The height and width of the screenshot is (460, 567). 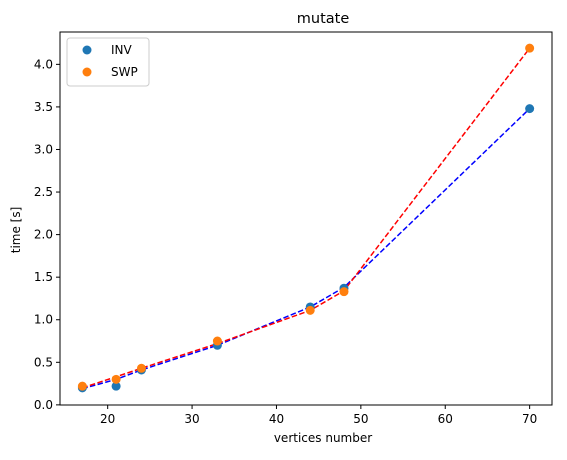 I want to click on x-tick-label-4: 60, so click(x=445, y=419).